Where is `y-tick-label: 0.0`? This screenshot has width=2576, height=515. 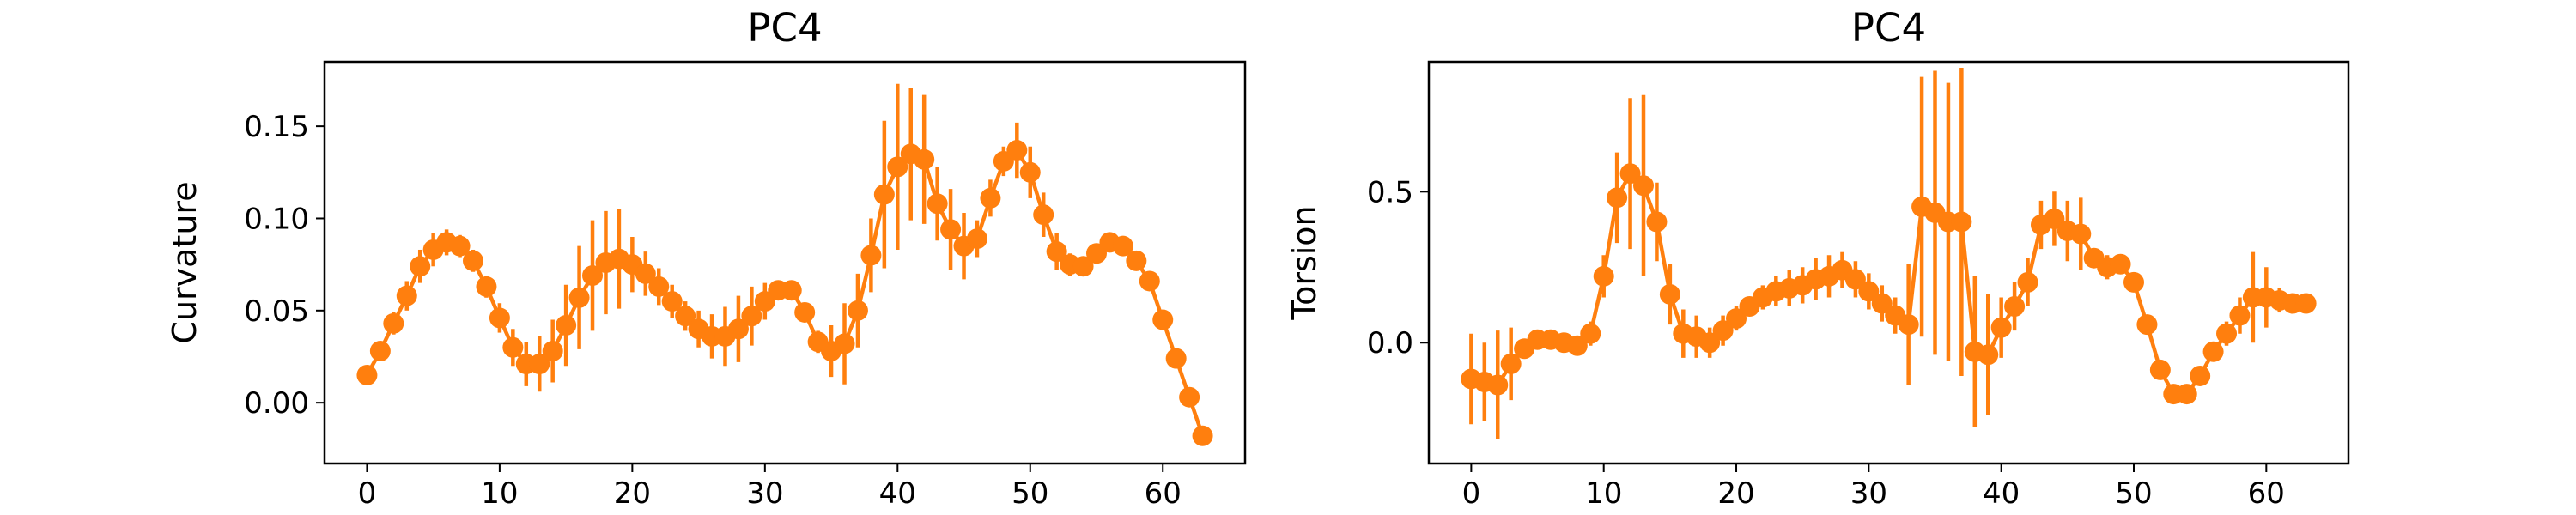
y-tick-label: 0.0 is located at coordinates (1390, 343).